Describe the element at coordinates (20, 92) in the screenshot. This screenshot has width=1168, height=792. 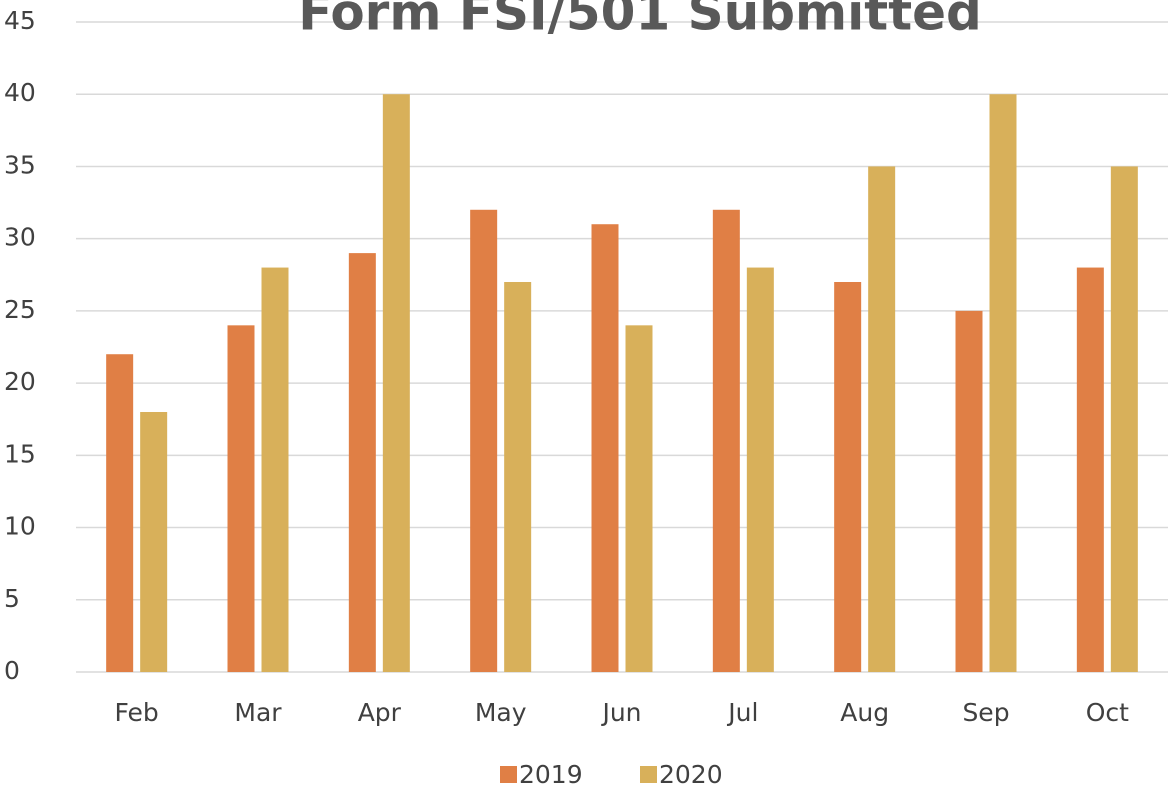
I see `y-tick-label: 40` at that location.